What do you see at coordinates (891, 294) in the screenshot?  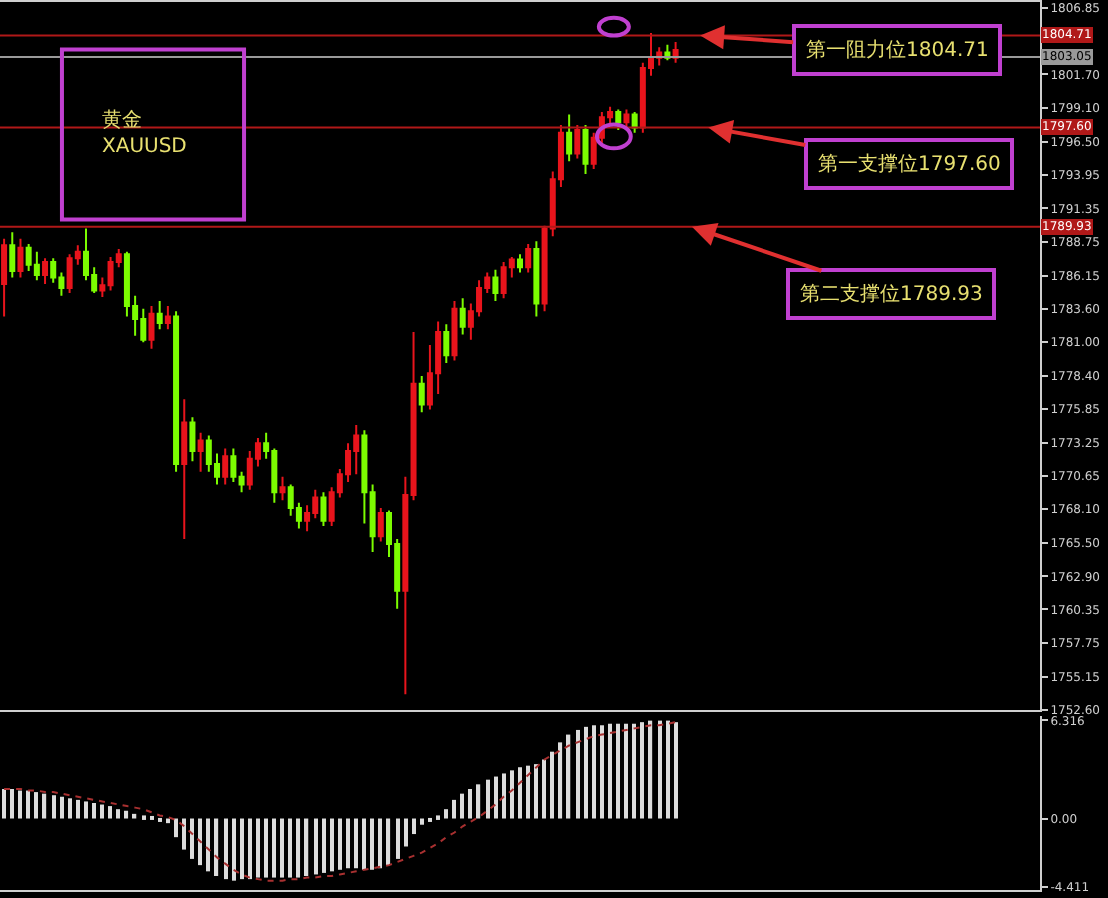 I see `annotation: 第二支撑位1789.93` at bounding box center [891, 294].